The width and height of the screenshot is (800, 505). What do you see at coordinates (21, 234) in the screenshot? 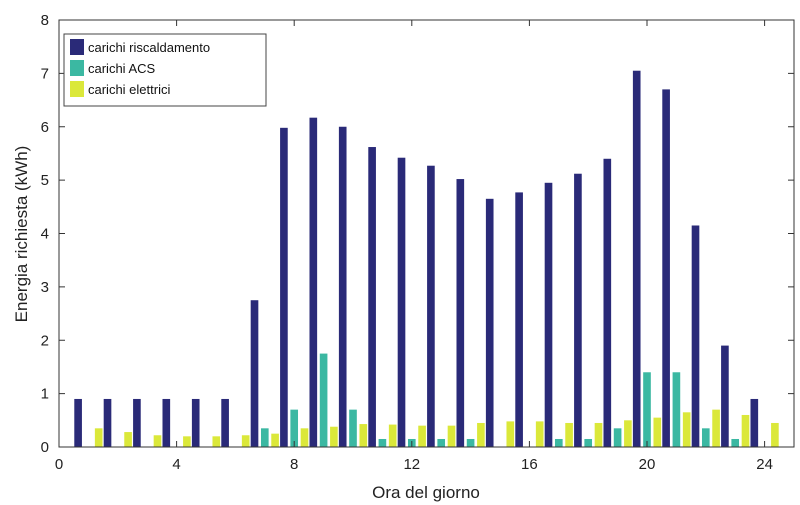
I see `y-axis-label: Energia richiesta (kWh)` at bounding box center [21, 234].